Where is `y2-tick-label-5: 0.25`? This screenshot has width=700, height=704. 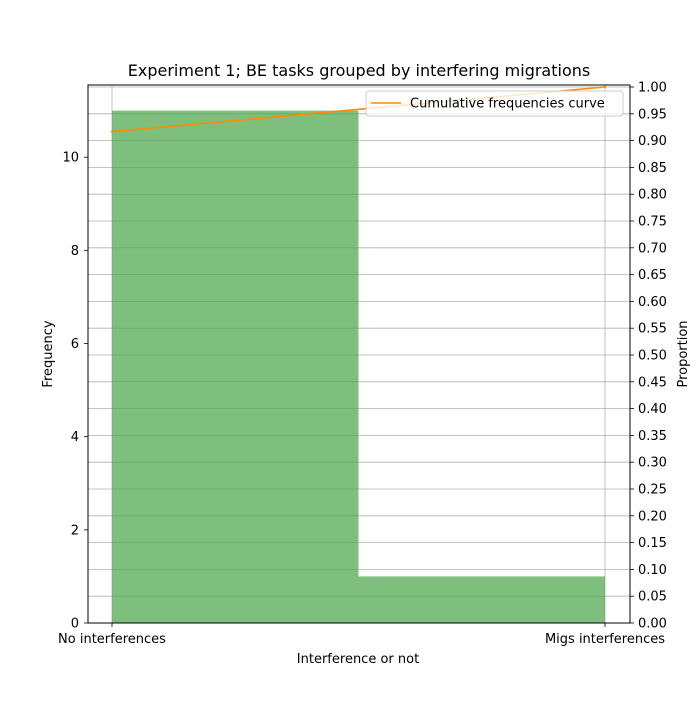 y2-tick-label-5: 0.25 is located at coordinates (652, 490).